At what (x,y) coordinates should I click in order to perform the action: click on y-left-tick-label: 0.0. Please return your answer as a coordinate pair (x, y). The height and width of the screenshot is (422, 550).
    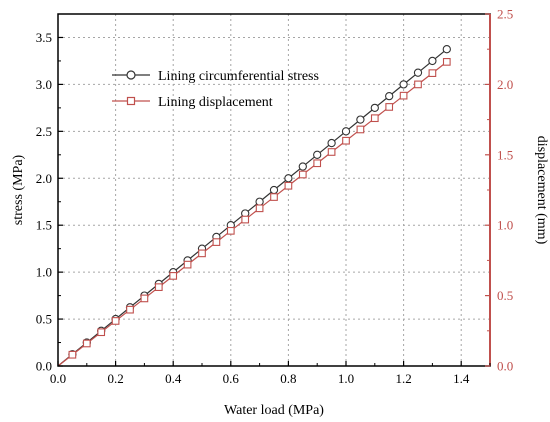
    Looking at the image, I should click on (44, 366).